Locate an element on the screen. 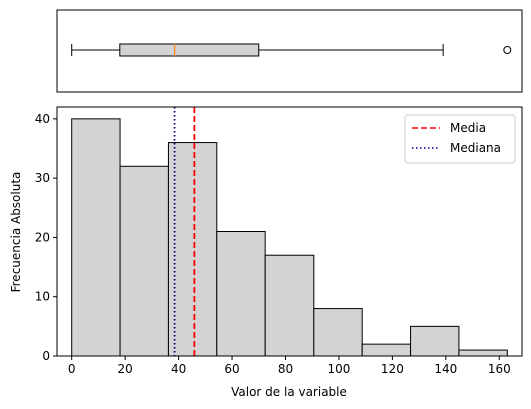  x-tick-label: 20 is located at coordinates (125, 369).